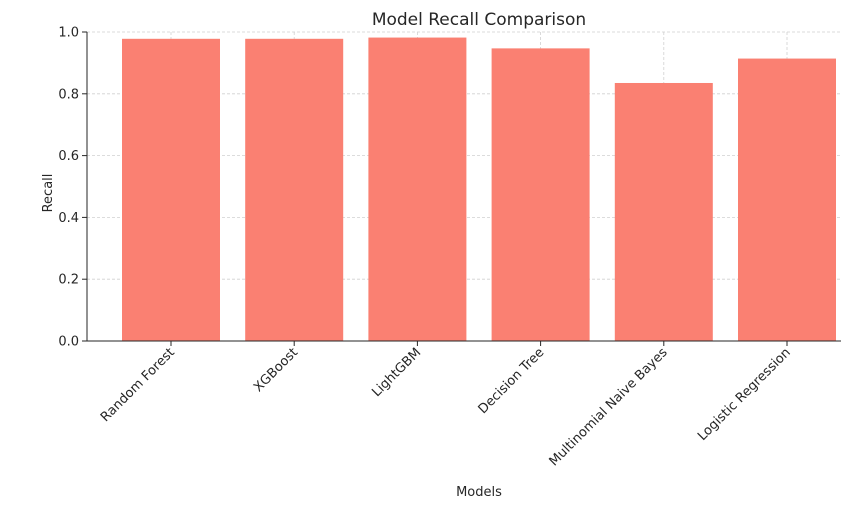 This screenshot has width=841, height=522. I want to click on x-tick-label: Random Forest, so click(138, 385).